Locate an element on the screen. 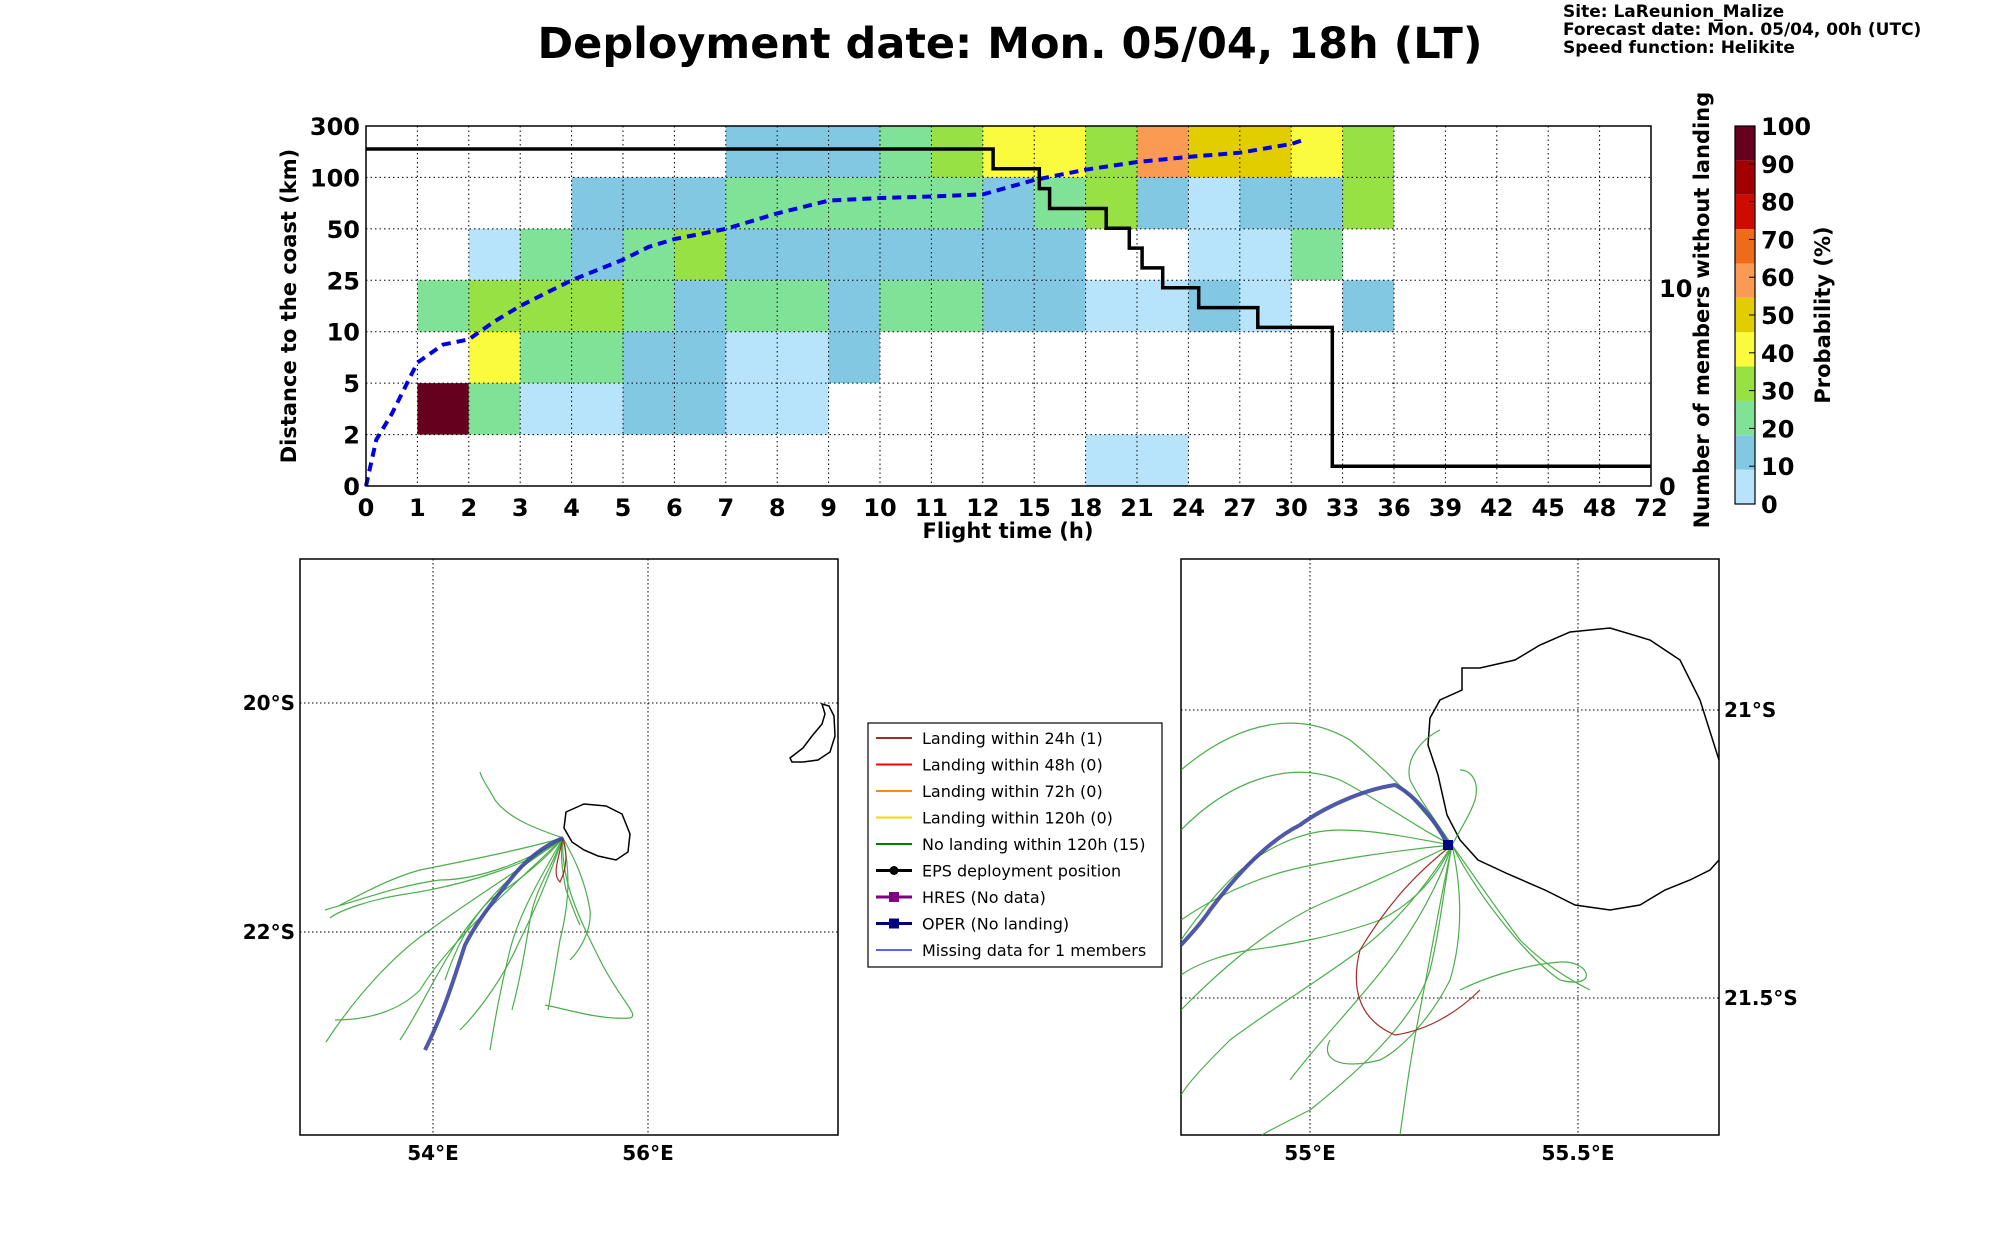  oper-trajectory-right is located at coordinates (1314, 864).